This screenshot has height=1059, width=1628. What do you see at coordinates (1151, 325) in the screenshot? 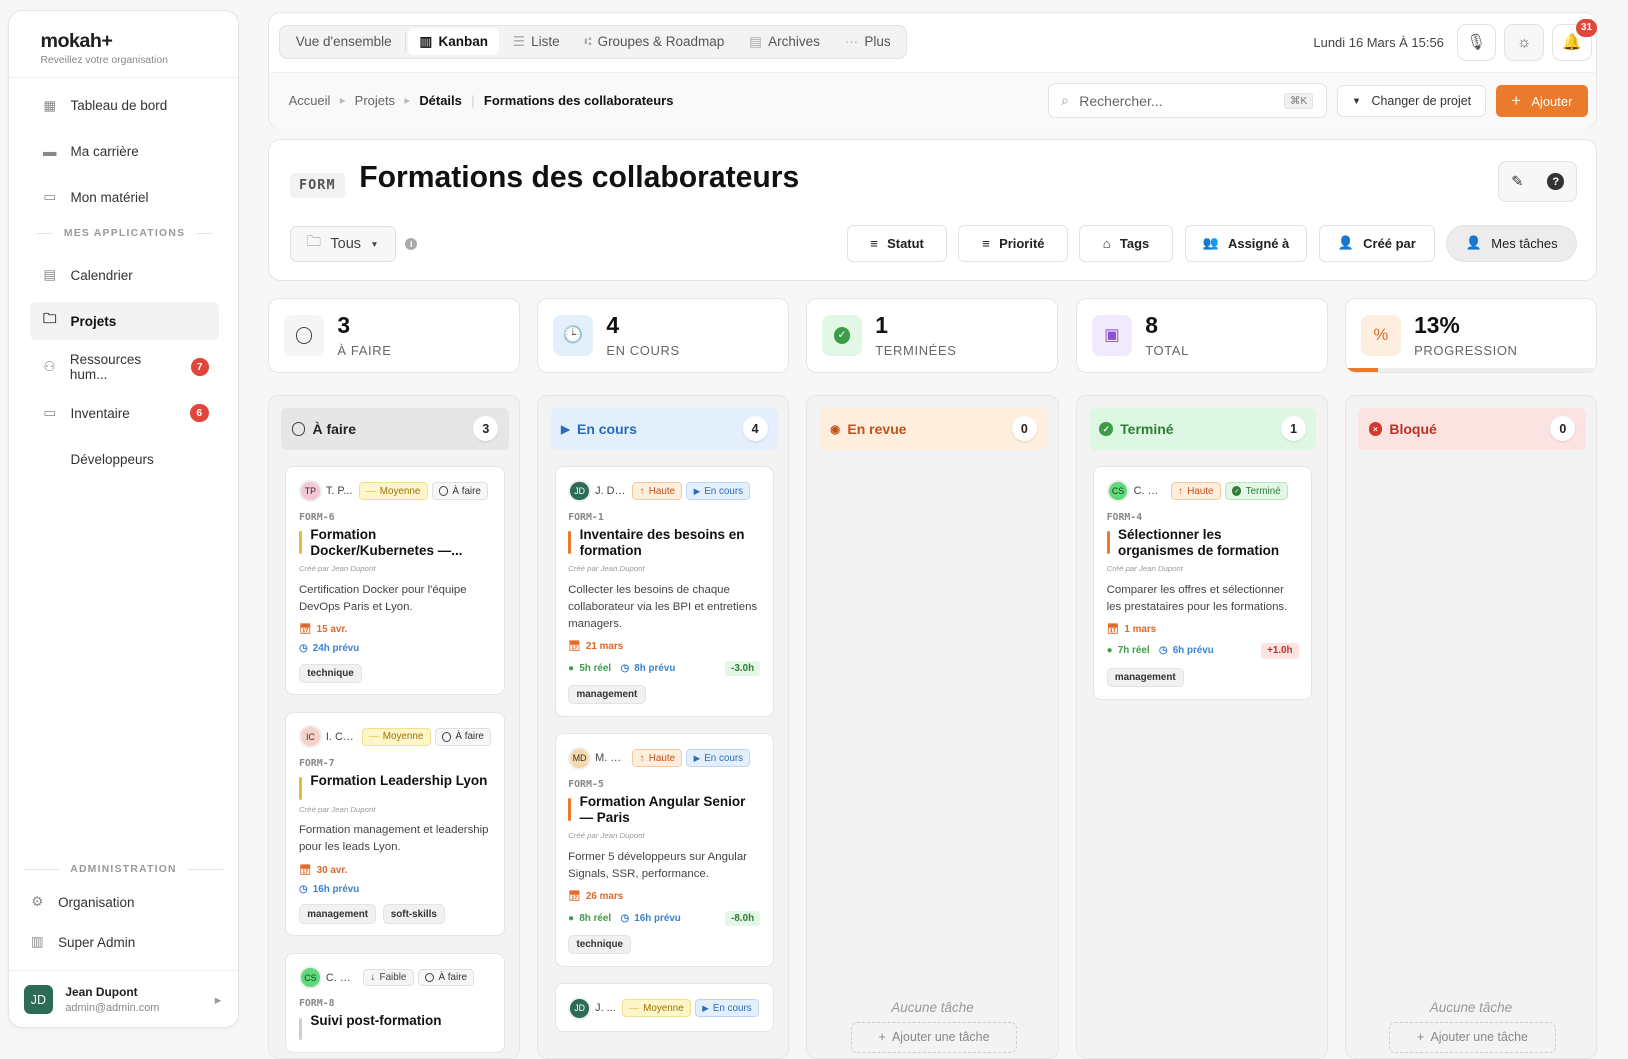
I see `stat-value: 8` at bounding box center [1151, 325].